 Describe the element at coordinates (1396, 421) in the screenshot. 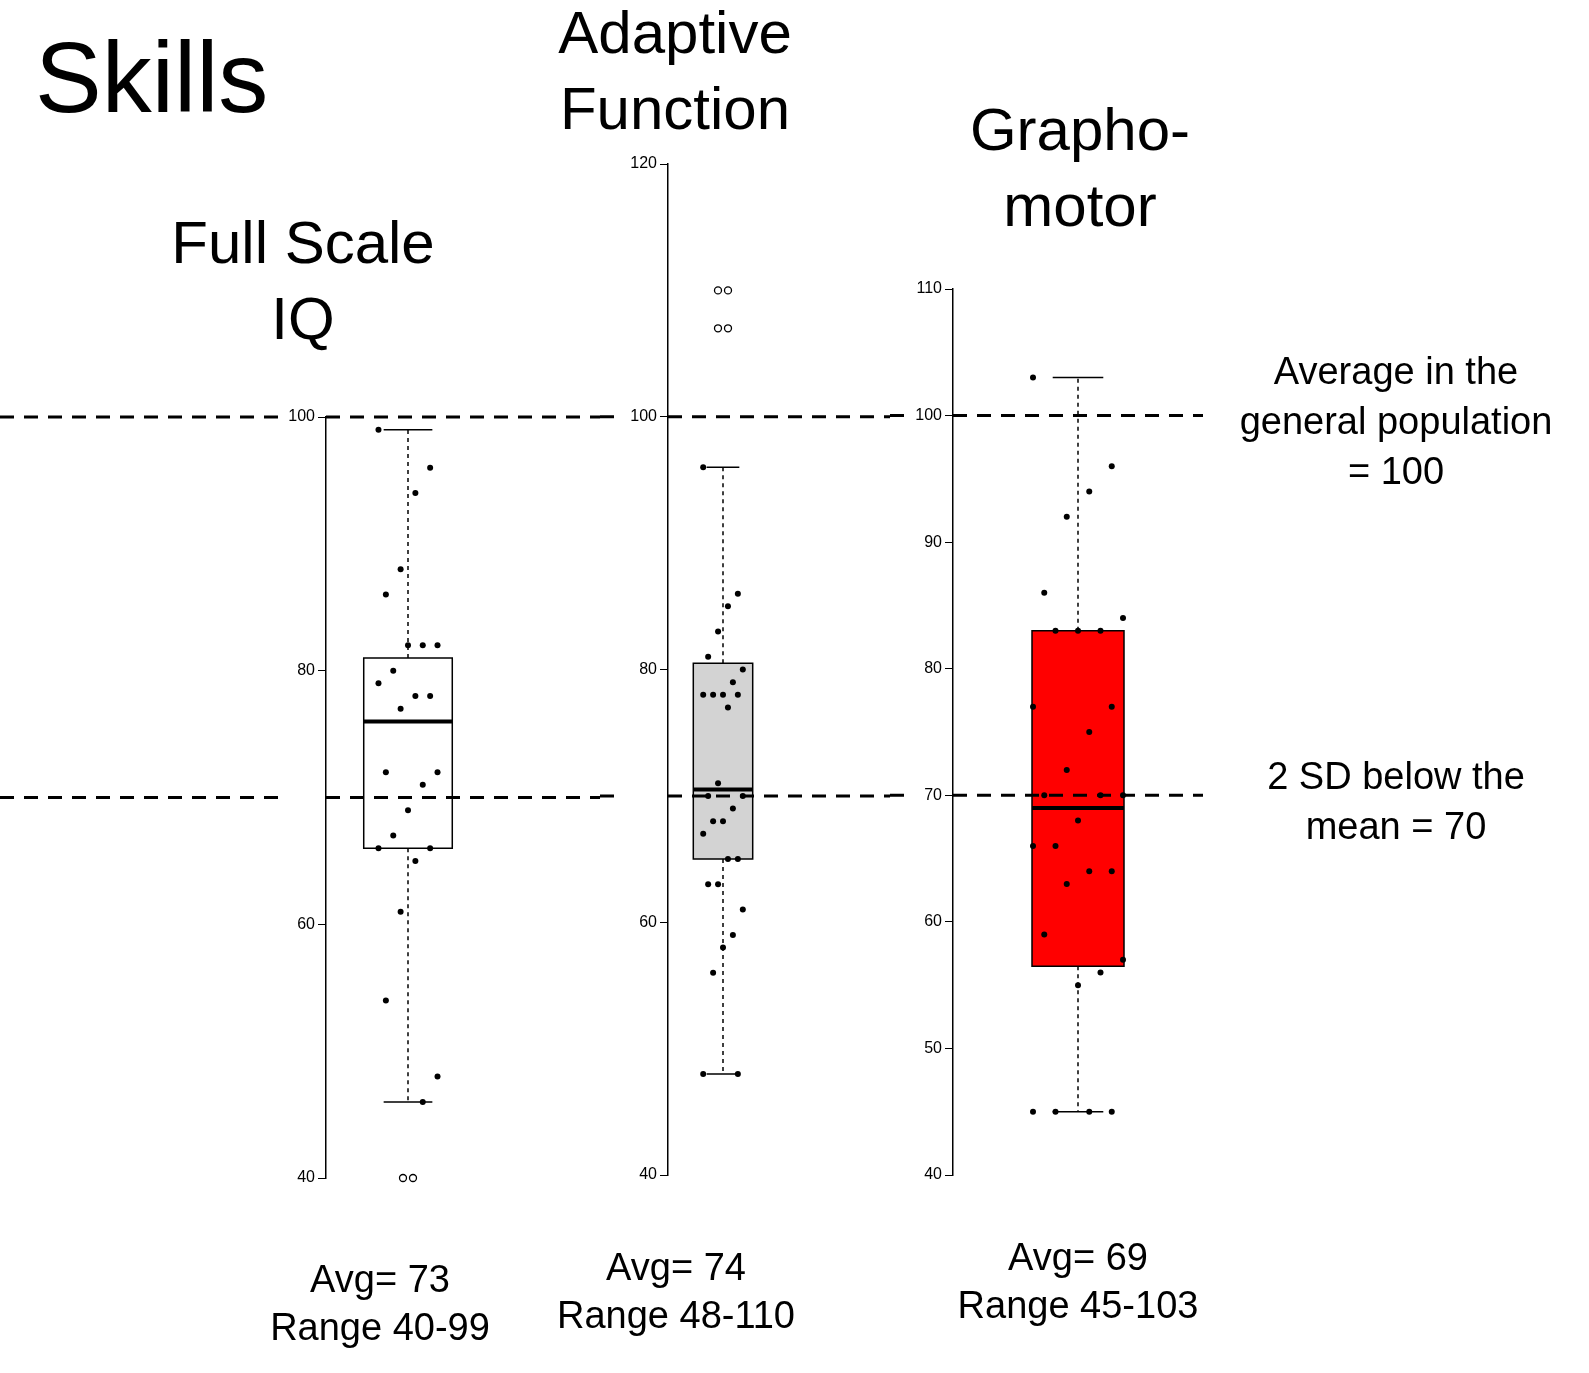

I see `ref-line-label: Average in the general population = 100` at that location.